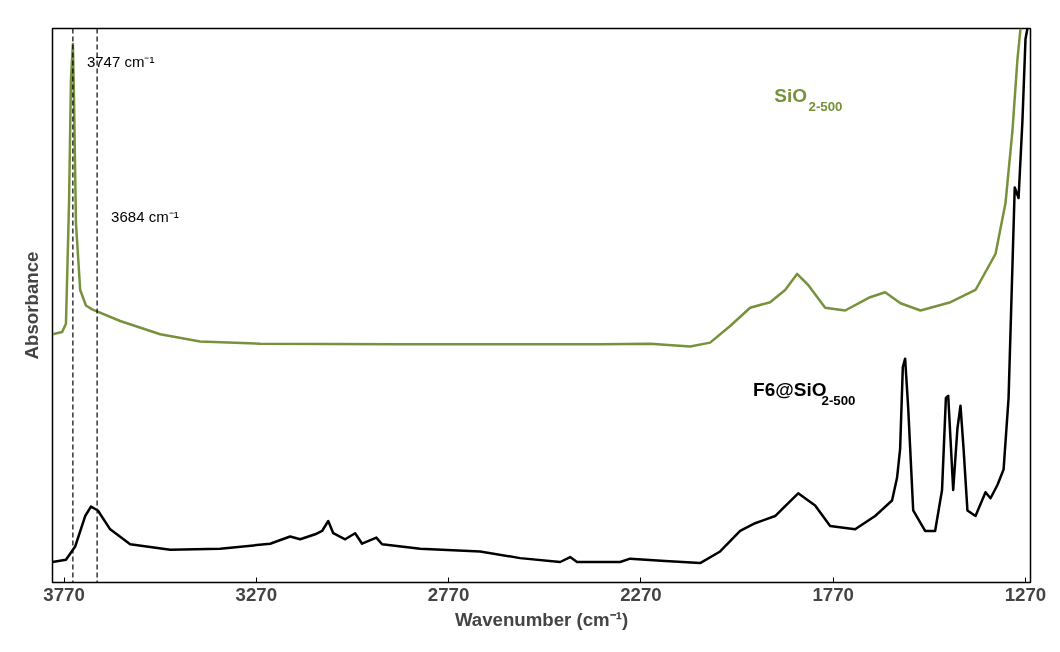 The image size is (1060, 652). What do you see at coordinates (448, 594) in the screenshot?
I see `x-tick-label: 2770` at bounding box center [448, 594].